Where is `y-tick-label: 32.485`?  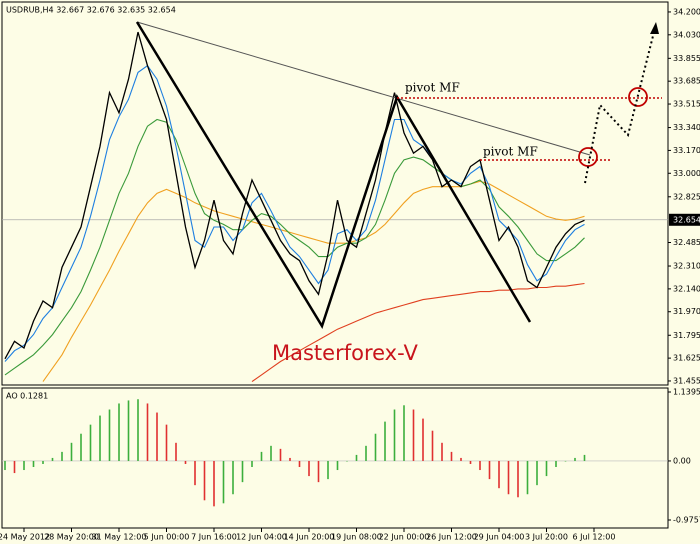 y-tick-label: 32.485 is located at coordinates (686, 242).